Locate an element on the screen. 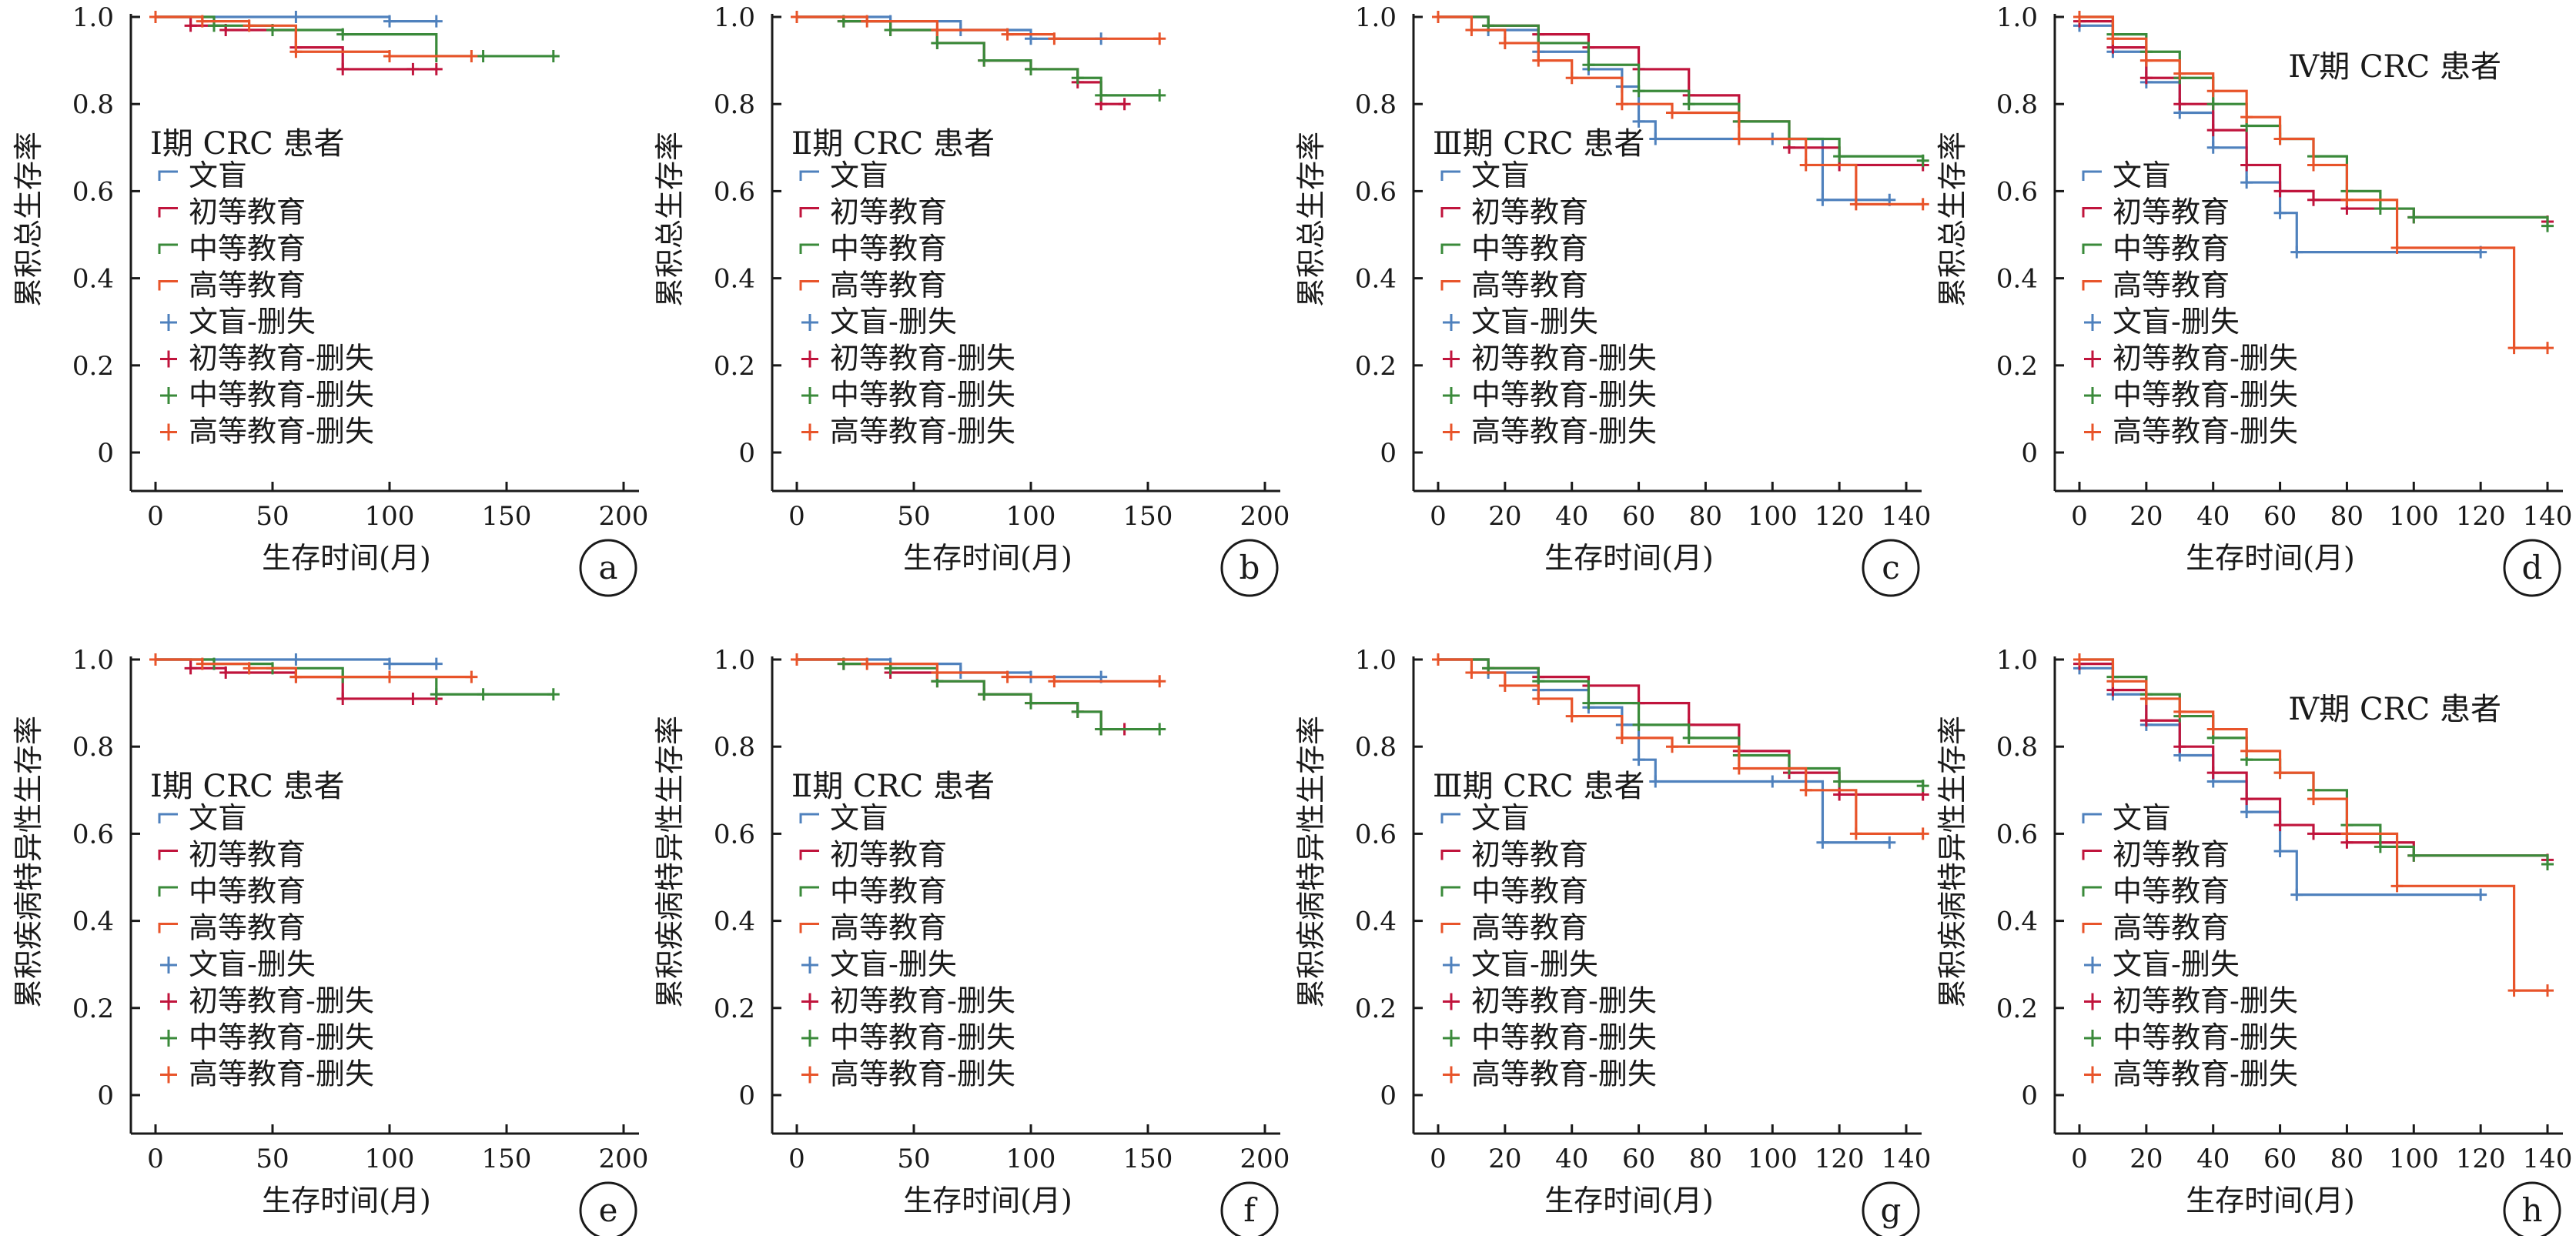  panel-label: g is located at coordinates (1891, 1210).